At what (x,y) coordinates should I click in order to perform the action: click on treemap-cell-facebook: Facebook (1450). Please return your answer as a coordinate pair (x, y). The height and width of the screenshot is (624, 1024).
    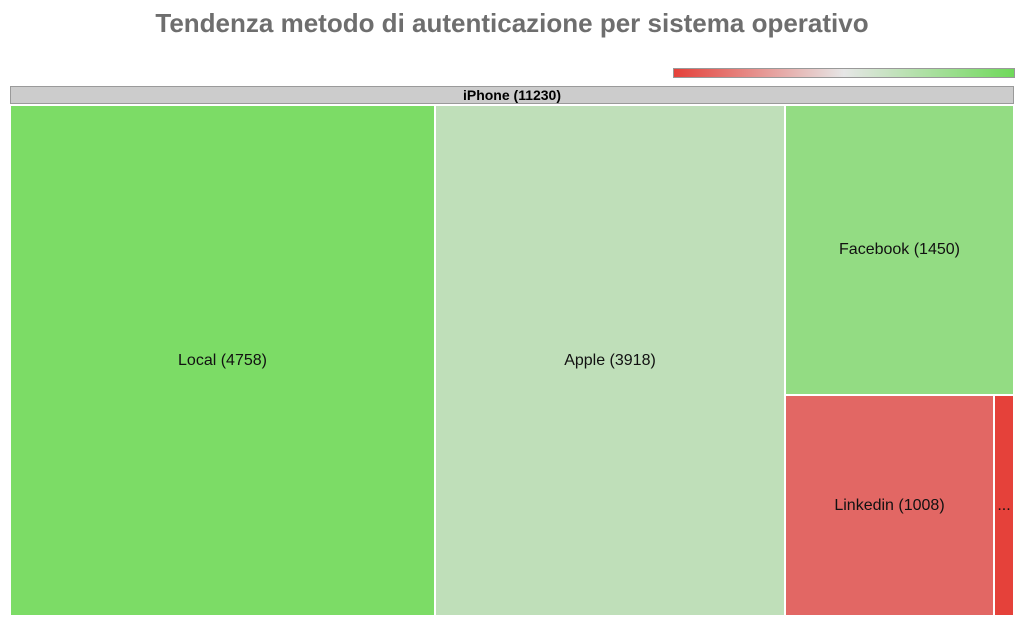
    Looking at the image, I should click on (899, 250).